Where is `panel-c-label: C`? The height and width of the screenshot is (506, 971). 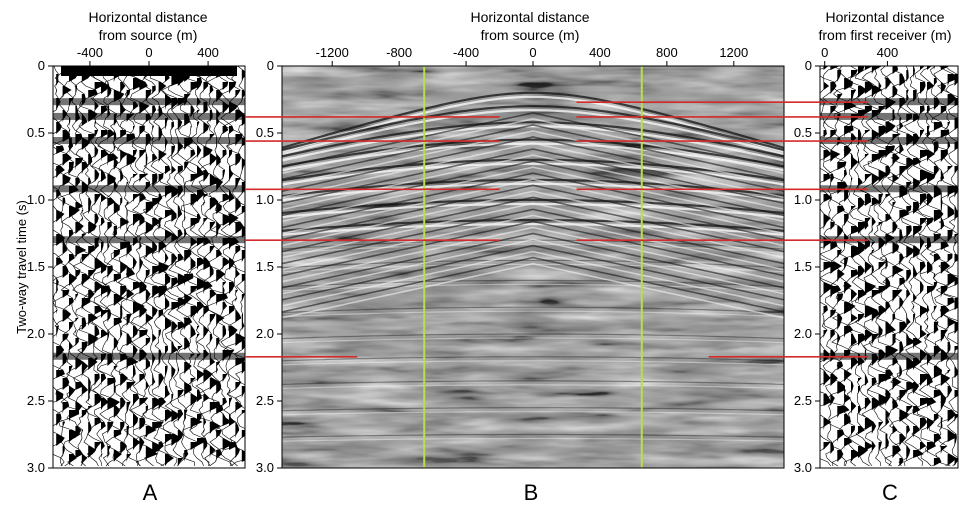 panel-c-label: C is located at coordinates (890, 492).